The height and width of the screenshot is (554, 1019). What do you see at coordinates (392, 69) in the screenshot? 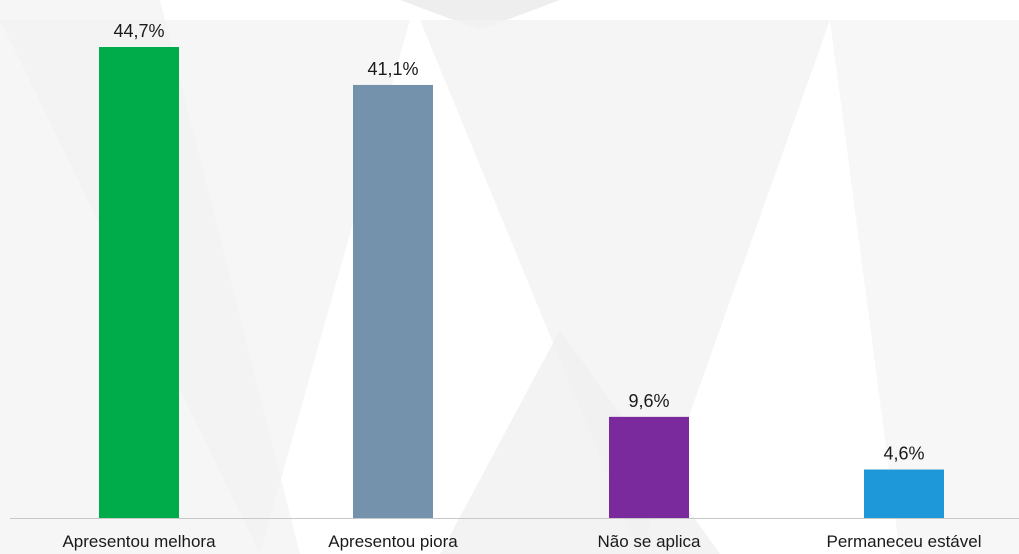
I see `data-label-2: 41,1%` at bounding box center [392, 69].